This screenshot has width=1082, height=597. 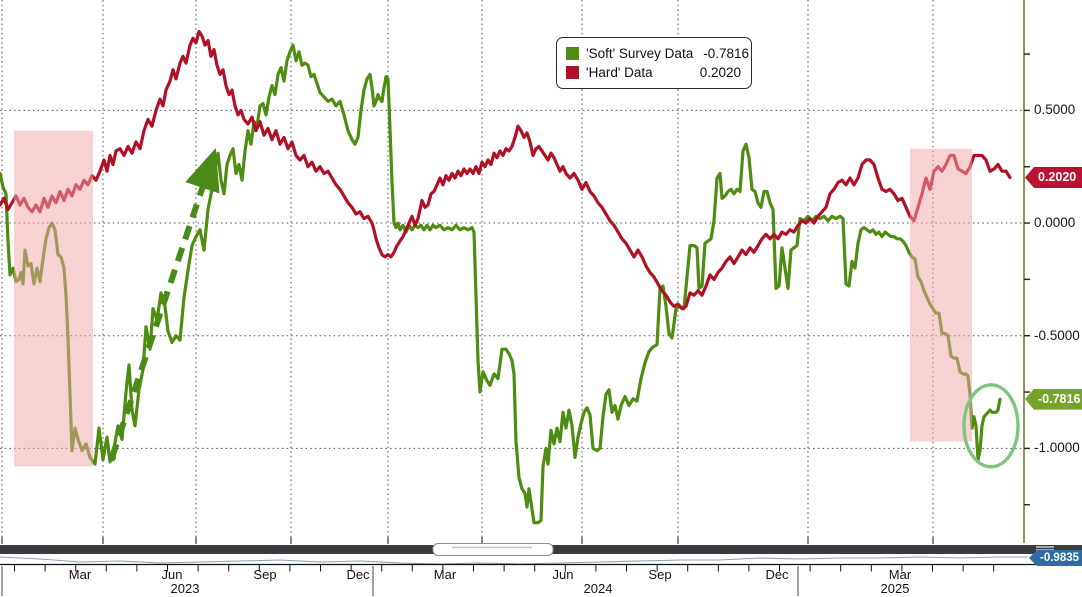 I want to click on hard-series-value: 0.2020, so click(x=720, y=72).